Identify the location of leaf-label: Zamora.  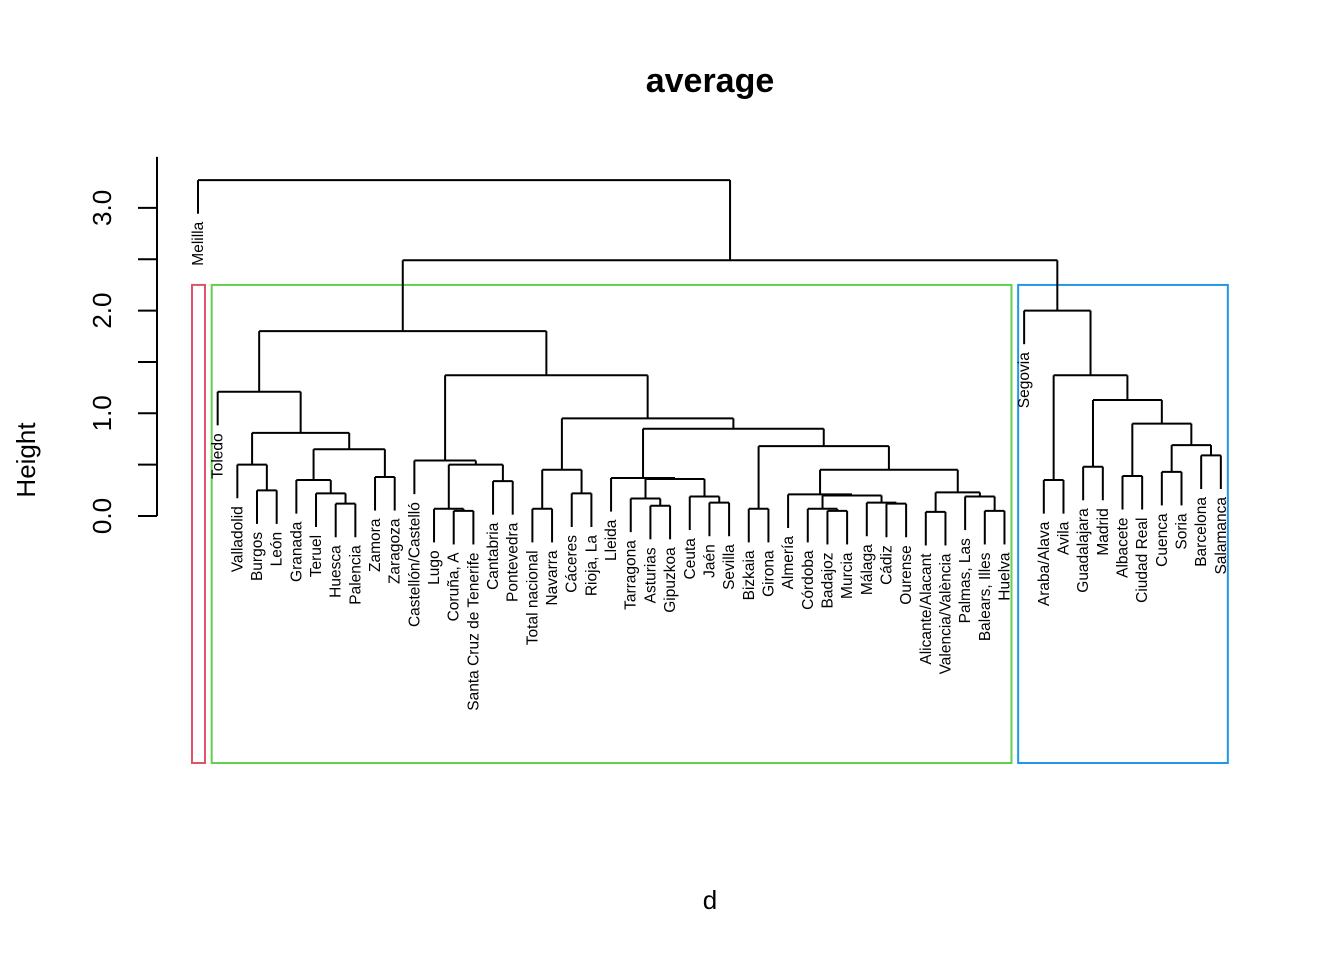
(375, 545).